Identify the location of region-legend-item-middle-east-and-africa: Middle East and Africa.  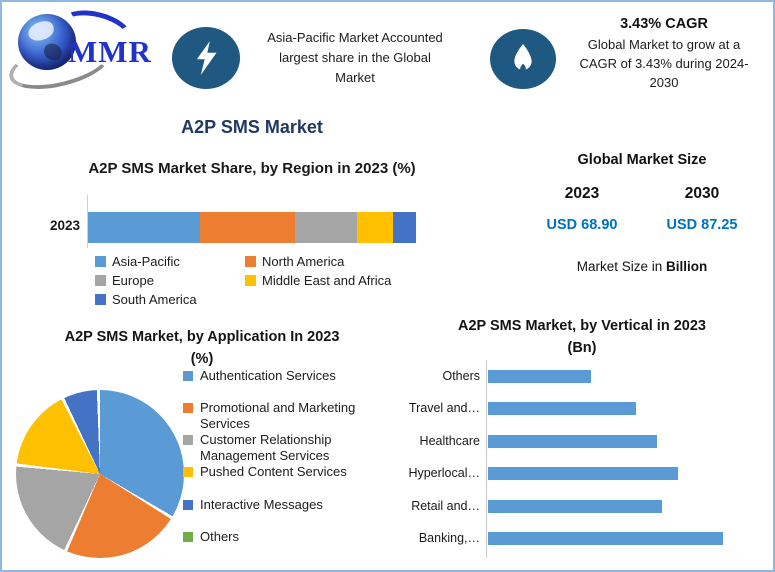
(338, 280).